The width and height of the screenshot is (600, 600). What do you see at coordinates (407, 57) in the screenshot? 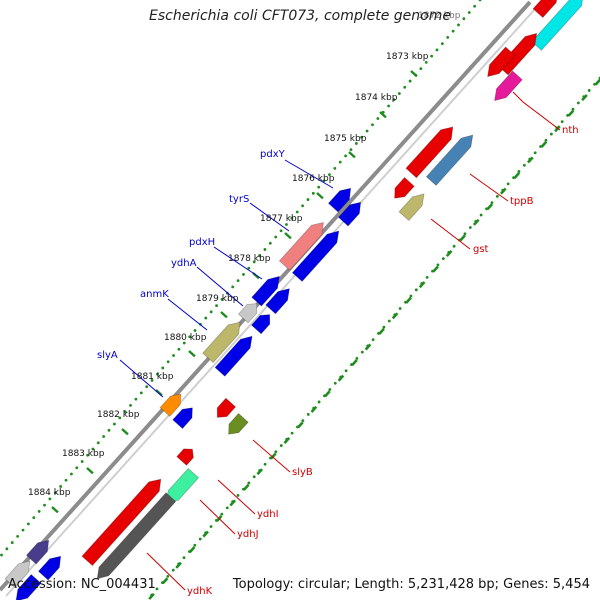
I see `ruler-tick-label: 1873 kbp` at bounding box center [407, 57].